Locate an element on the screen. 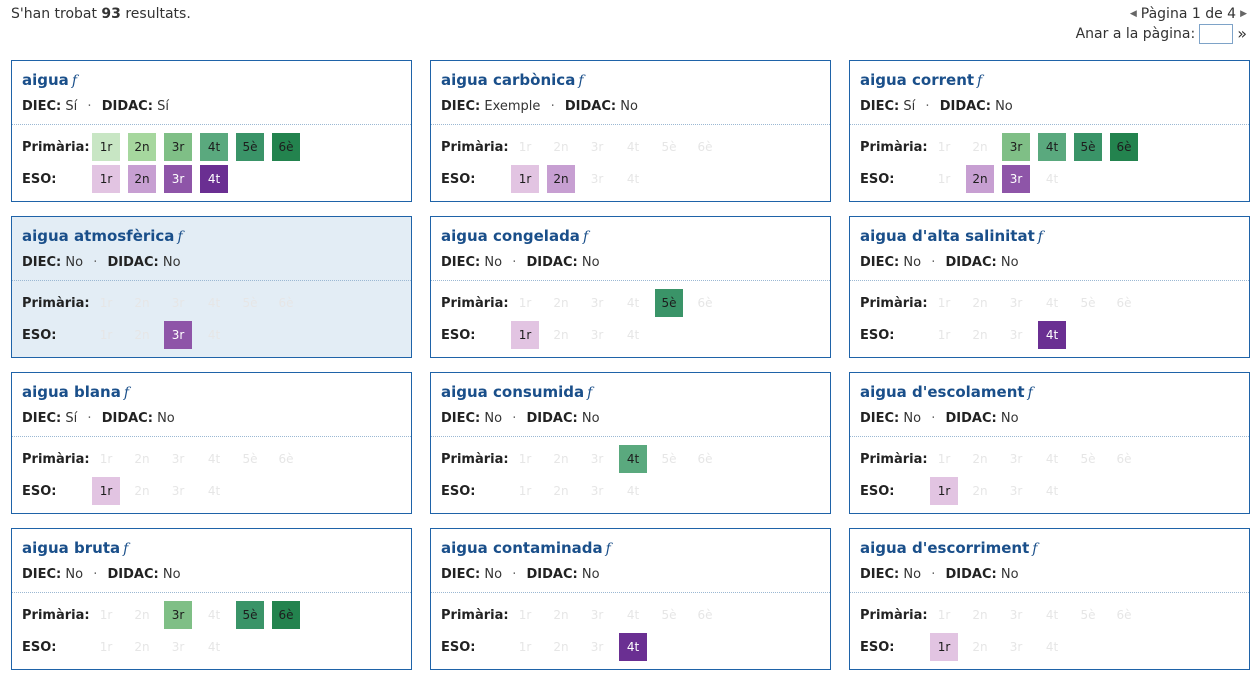 Image resolution: width=1255 pixels, height=678 pixels. entry-title: aigua atmosfèrica f is located at coordinates (211, 236).